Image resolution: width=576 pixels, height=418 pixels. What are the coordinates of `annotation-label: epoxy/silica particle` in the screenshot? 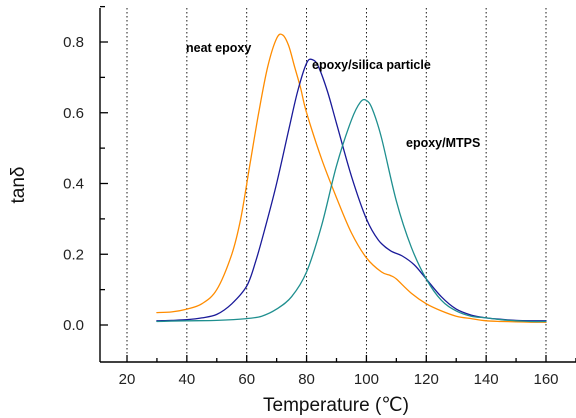 It's located at (371, 65).